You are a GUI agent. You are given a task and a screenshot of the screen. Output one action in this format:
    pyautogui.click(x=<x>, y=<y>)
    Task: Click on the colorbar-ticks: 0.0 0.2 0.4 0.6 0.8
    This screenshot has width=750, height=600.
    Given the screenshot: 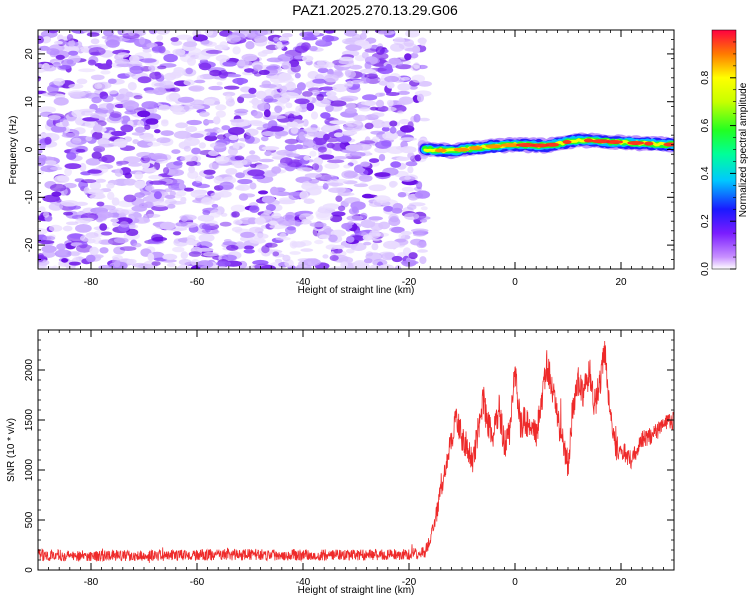 What is the action you would take?
    pyautogui.click(x=718, y=158)
    